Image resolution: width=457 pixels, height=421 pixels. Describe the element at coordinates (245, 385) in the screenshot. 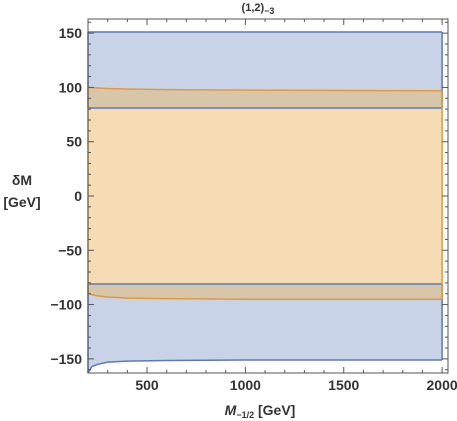

I see `x-tick-label: 1000` at that location.